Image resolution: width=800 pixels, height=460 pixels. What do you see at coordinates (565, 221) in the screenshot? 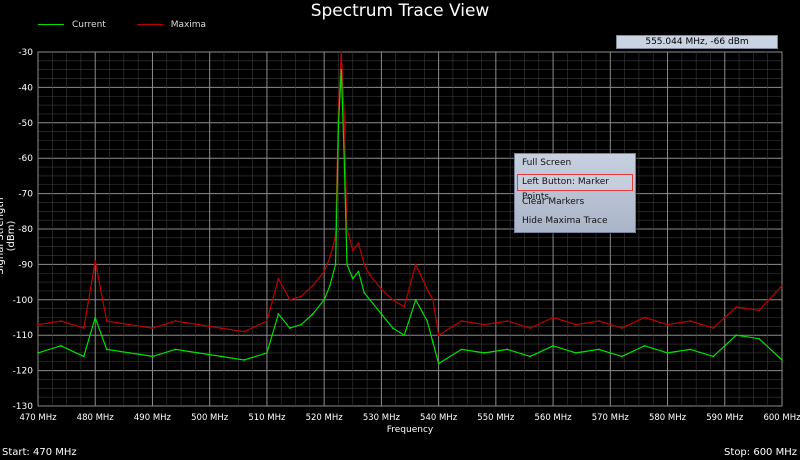
I see `menu-item-hide-maxima-trace: Hide Maxima Trace` at bounding box center [565, 221].